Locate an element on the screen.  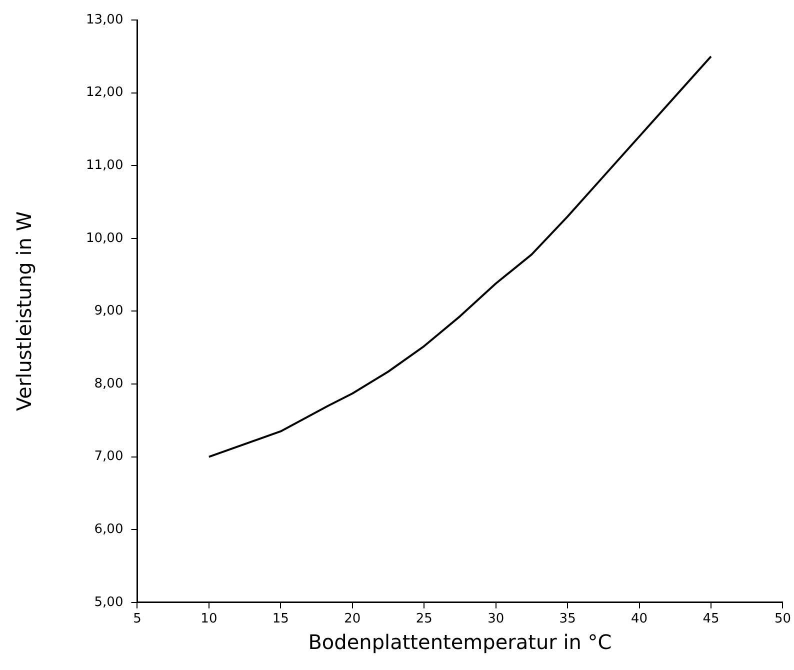
x-tick-label: 50 is located at coordinates (782, 619).